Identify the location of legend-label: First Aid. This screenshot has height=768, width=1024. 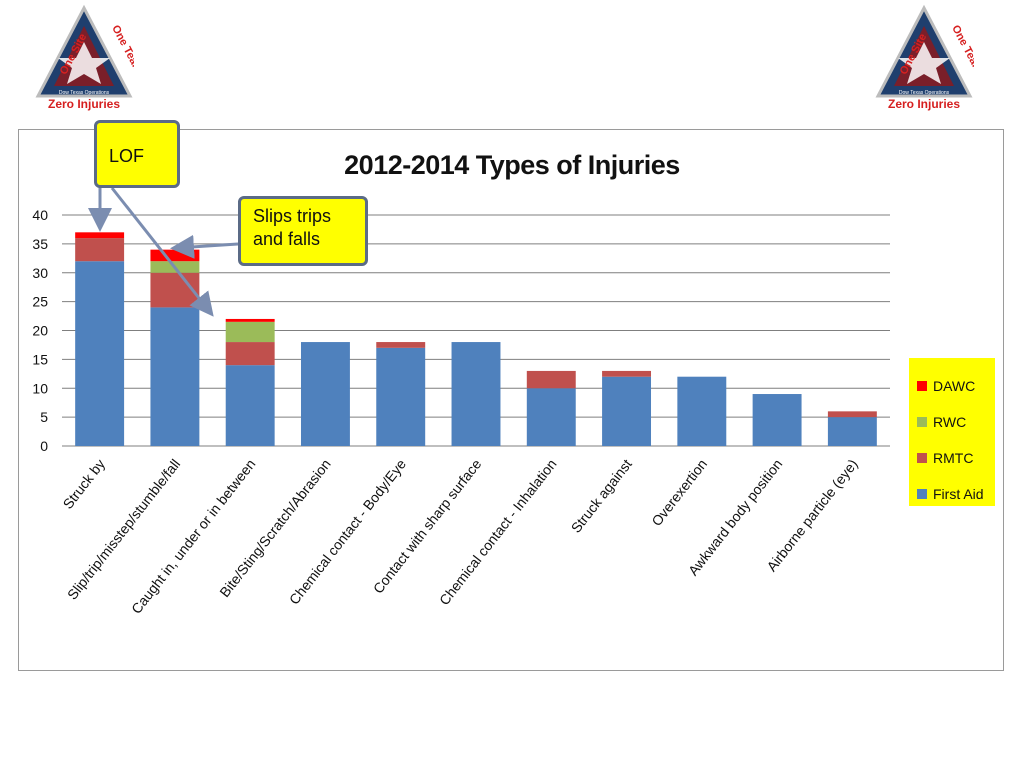
(958, 494).